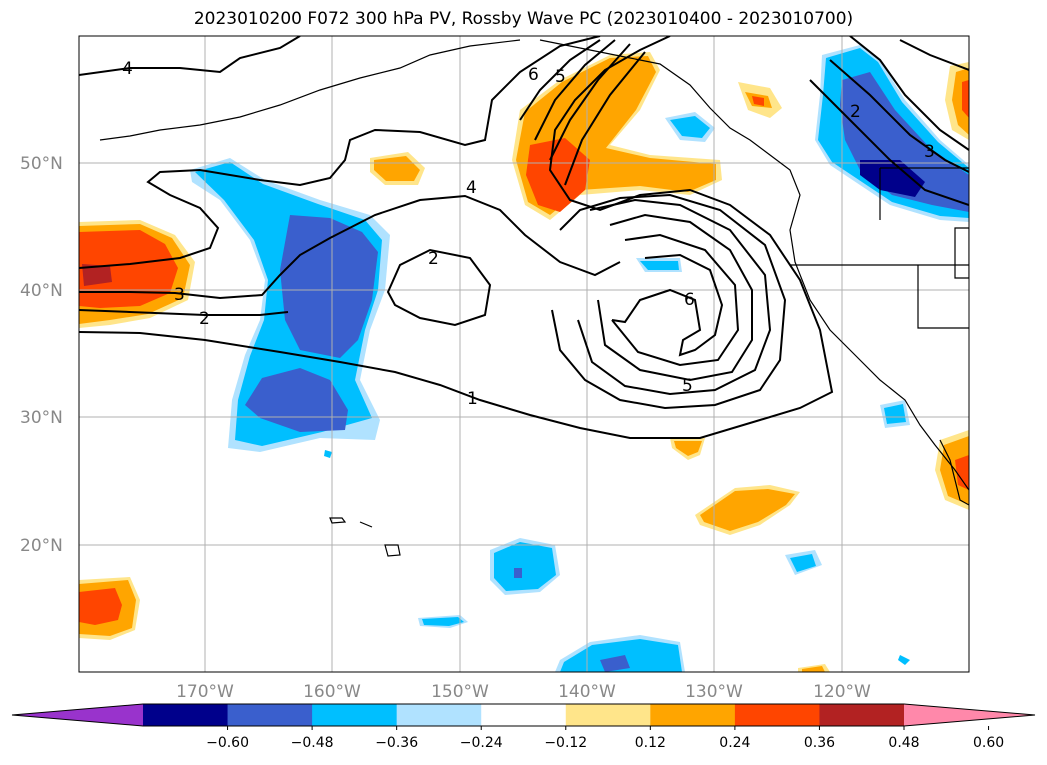 Image resolution: width=1047 pixels, height=765 pixels. I want to click on colorbar-extend-high, so click(969, 715).